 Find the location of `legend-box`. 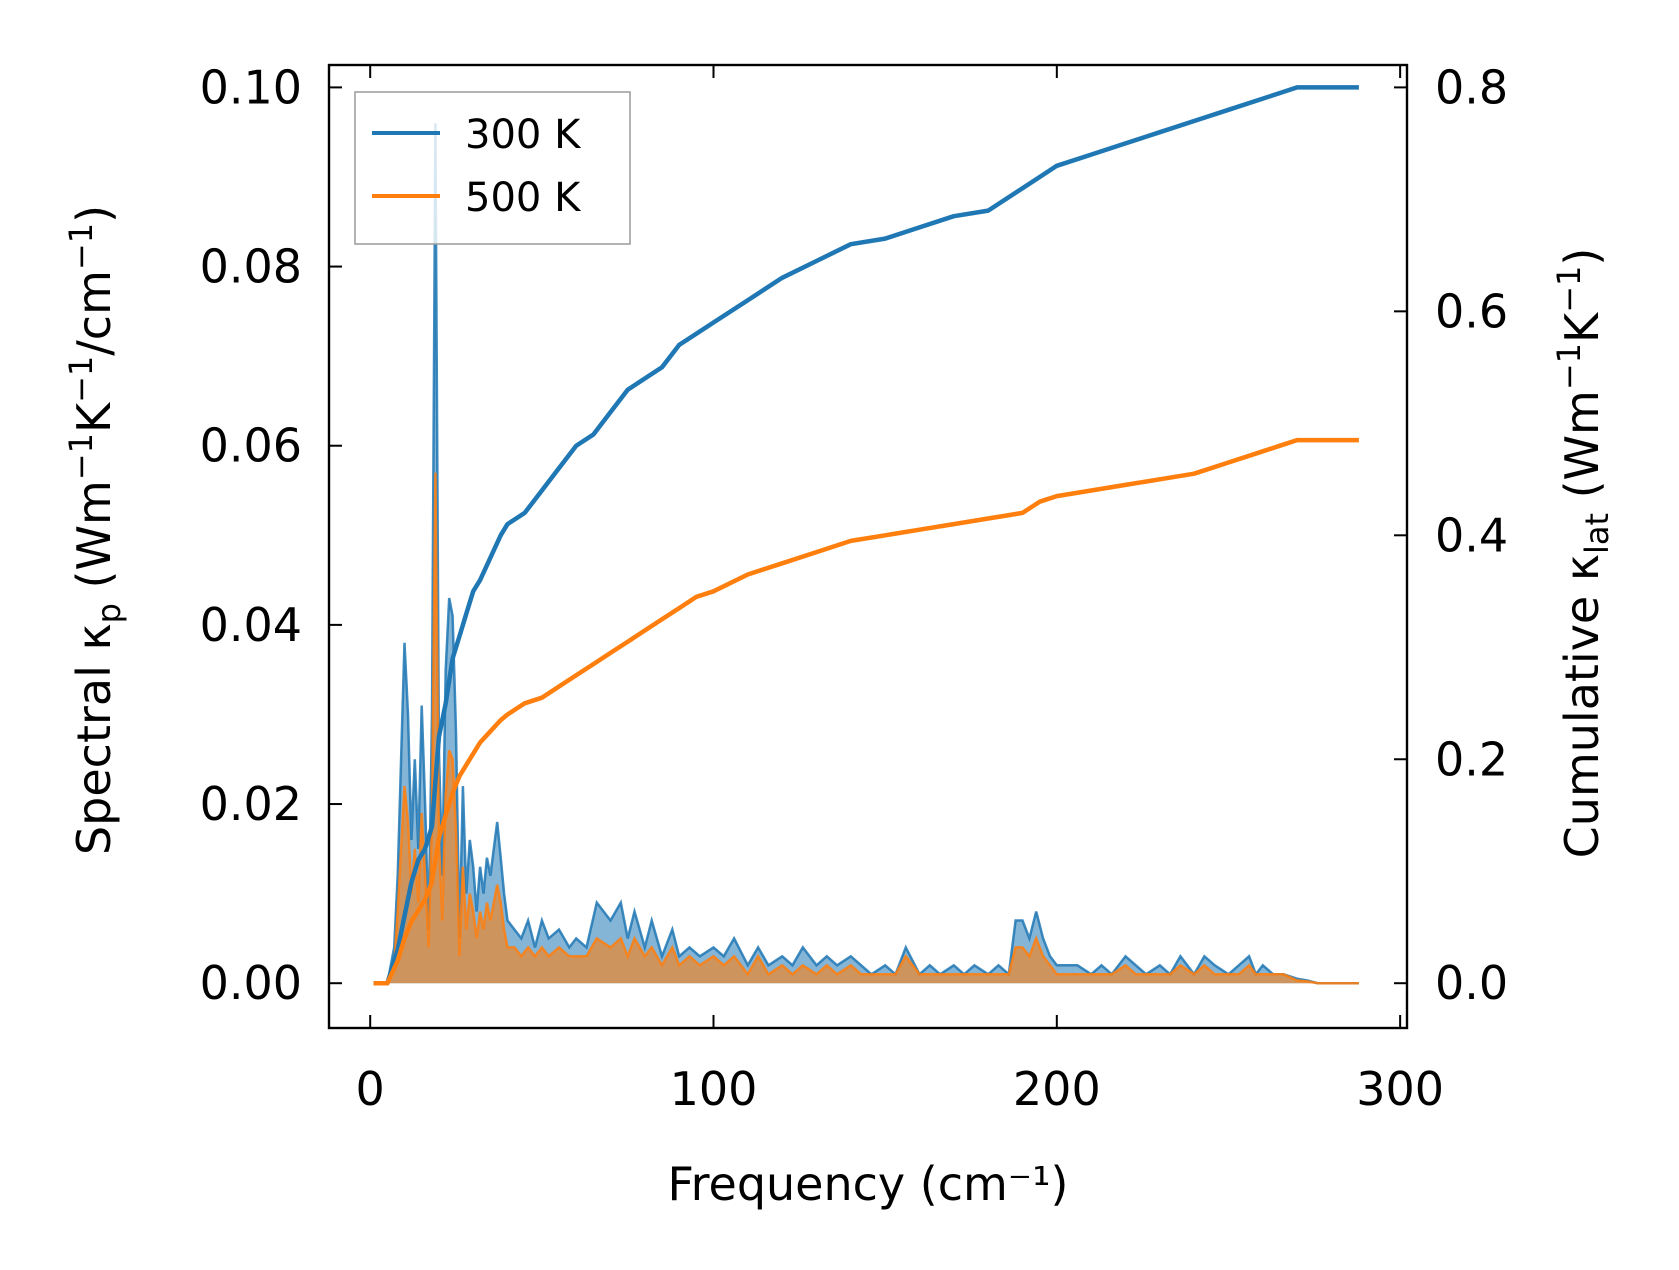

legend-box is located at coordinates (492, 168).